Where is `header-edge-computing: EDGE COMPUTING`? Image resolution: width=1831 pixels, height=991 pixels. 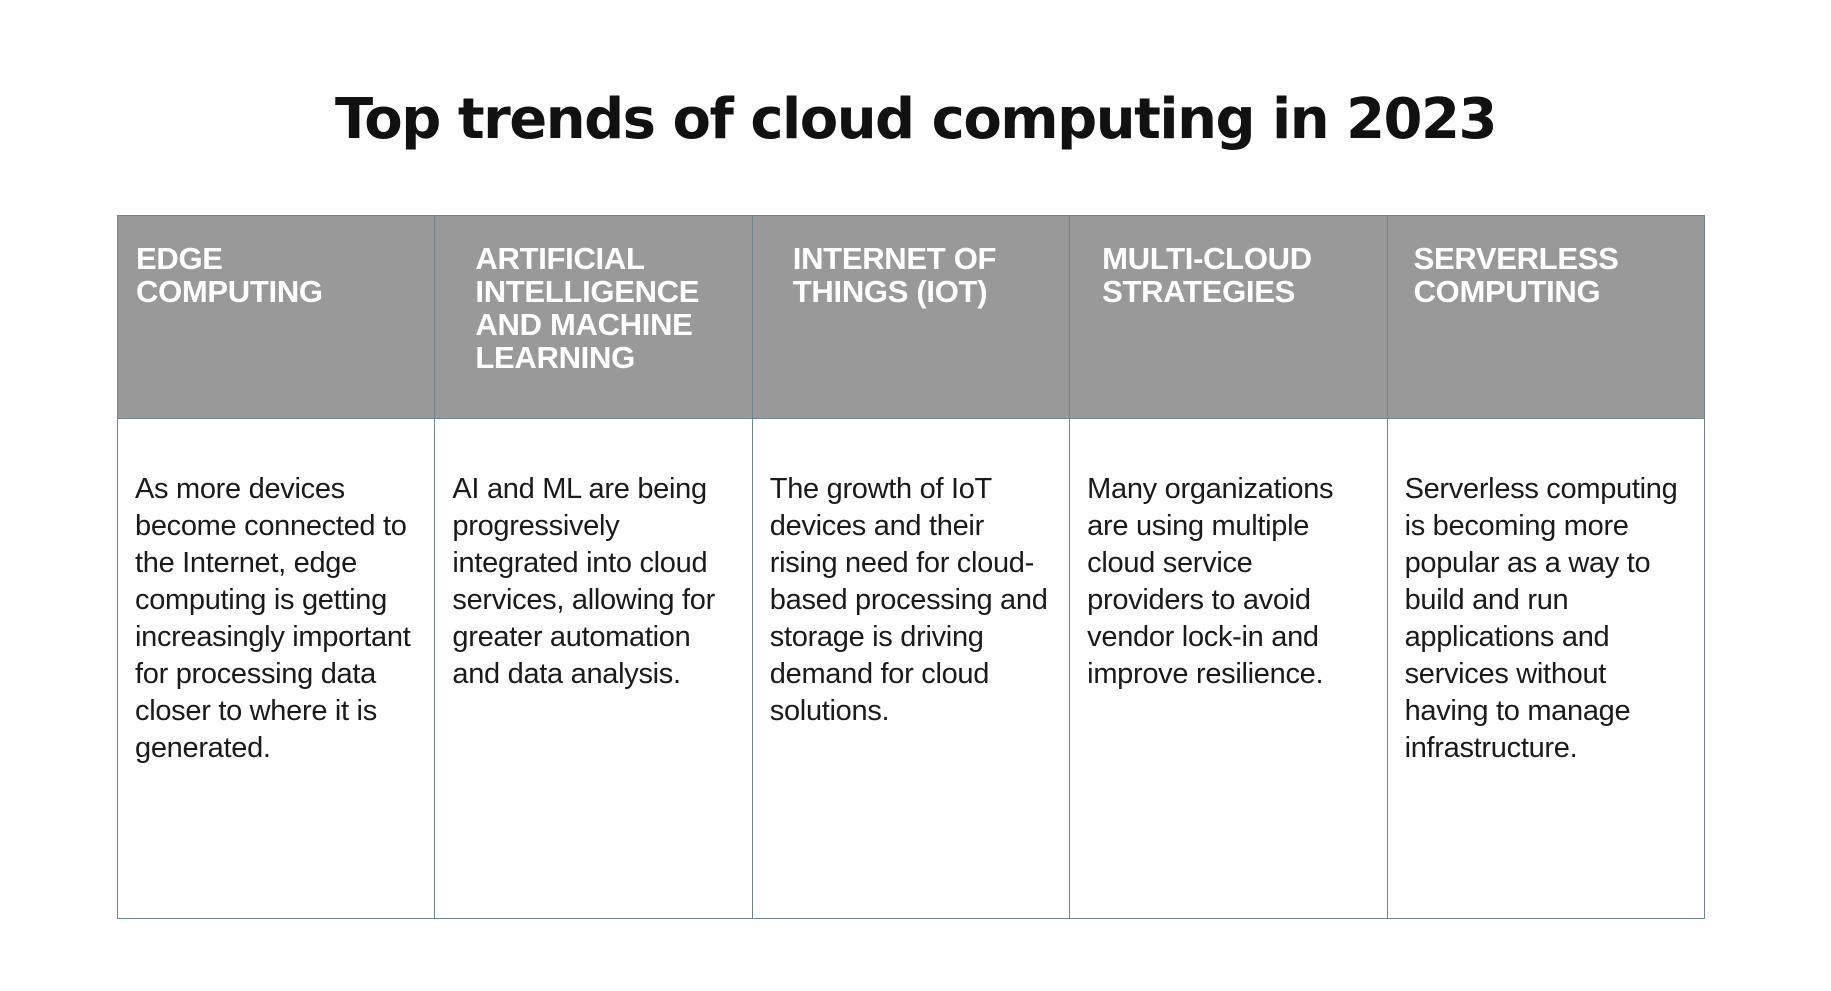
header-edge-computing: EDGE COMPUTING is located at coordinates (276, 317).